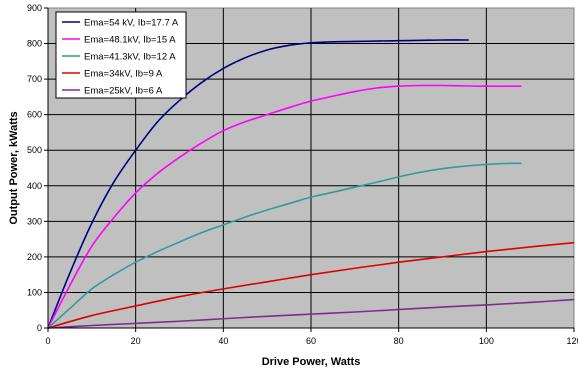  I want to click on y-tick-label: 300, so click(34, 221).